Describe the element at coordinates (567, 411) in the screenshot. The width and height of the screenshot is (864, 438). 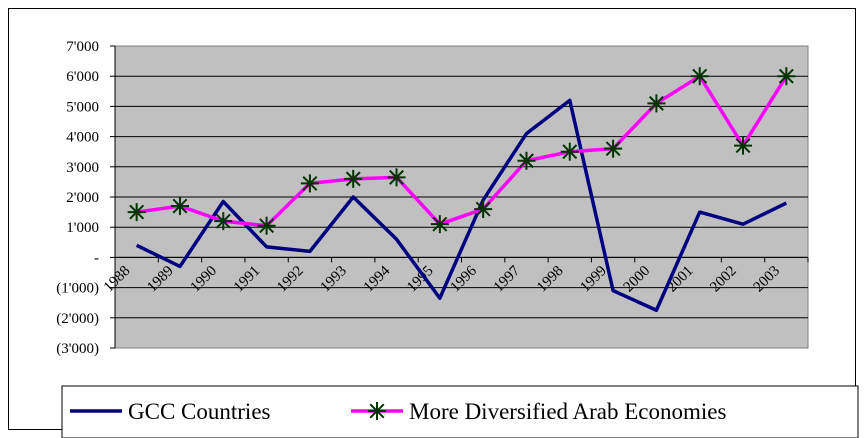
I see `legend-label: More Diversified Arab Economies` at that location.